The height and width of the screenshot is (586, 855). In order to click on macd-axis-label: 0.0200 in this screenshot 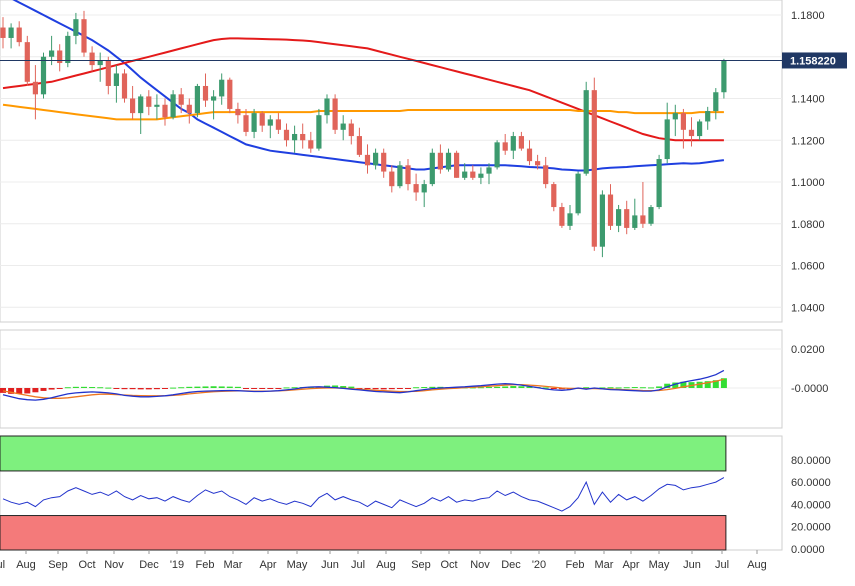, I will do `click(808, 350)`.